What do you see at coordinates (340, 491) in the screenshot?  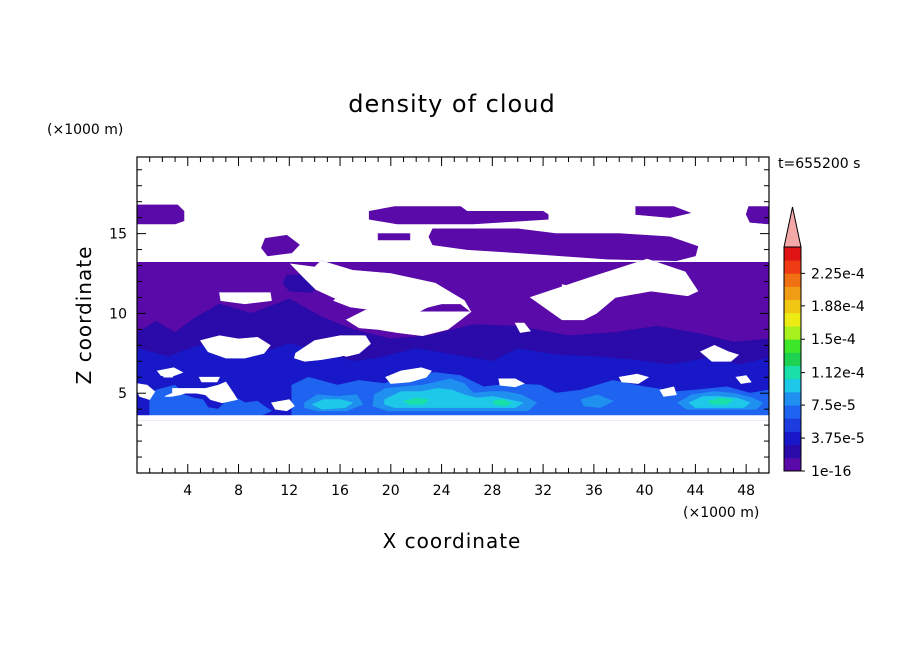 I see `x-tick-label-16: 16` at bounding box center [340, 491].